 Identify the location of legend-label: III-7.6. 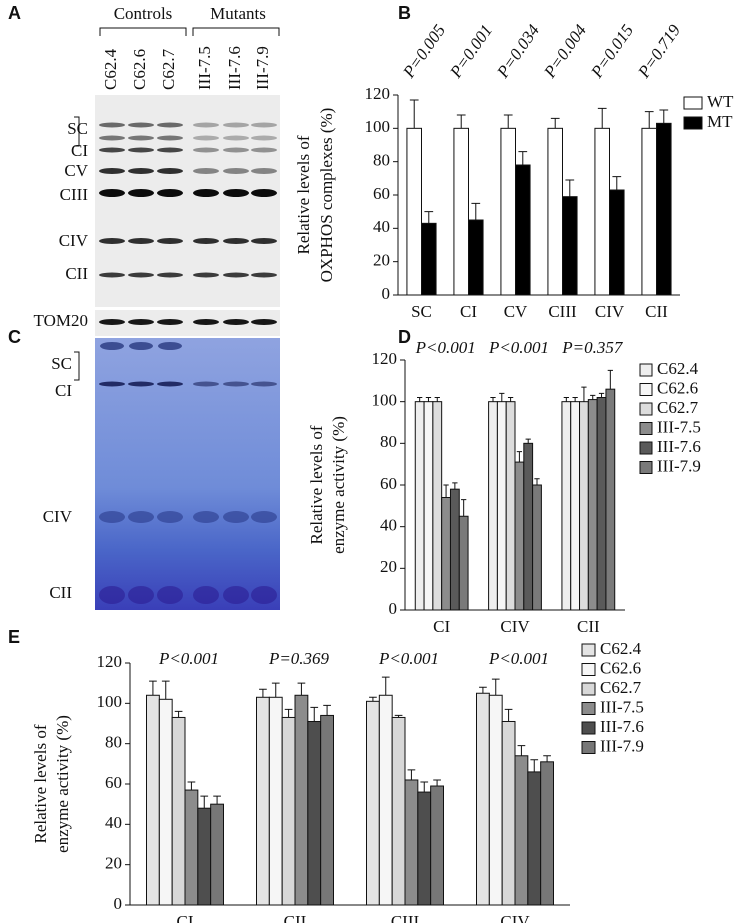
(622, 726).